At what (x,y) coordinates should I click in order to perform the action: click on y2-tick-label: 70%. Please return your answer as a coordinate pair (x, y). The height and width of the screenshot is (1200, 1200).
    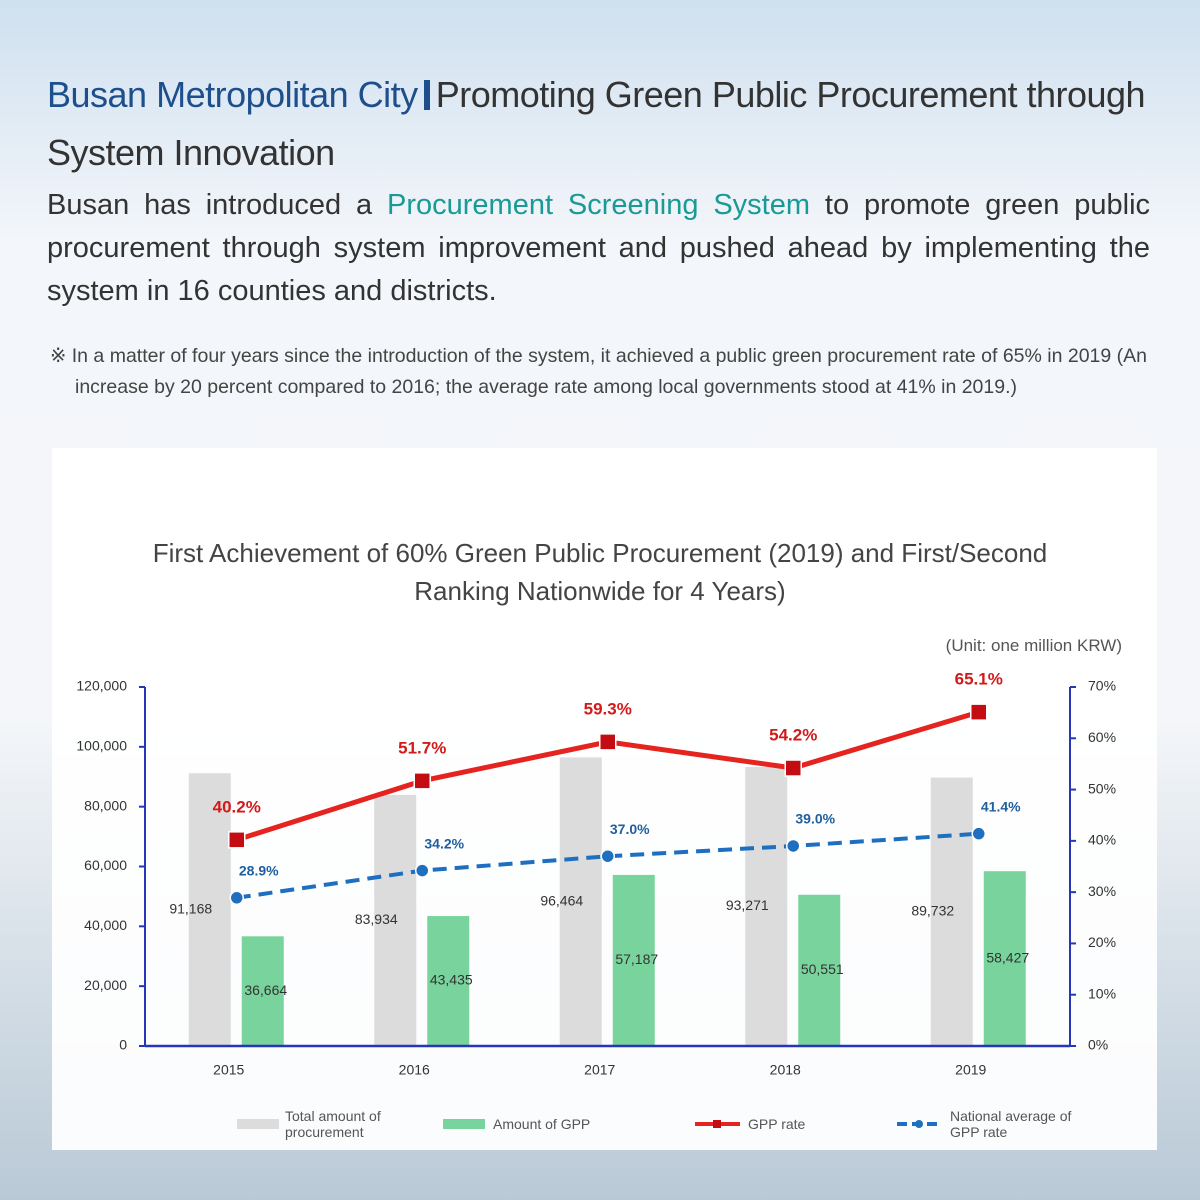
    Looking at the image, I should click on (1102, 686).